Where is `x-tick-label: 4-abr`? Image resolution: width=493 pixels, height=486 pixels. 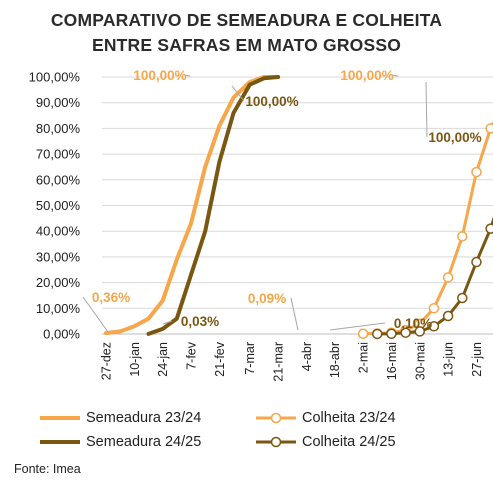
x-tick-label: 4-abr is located at coordinates (307, 356).